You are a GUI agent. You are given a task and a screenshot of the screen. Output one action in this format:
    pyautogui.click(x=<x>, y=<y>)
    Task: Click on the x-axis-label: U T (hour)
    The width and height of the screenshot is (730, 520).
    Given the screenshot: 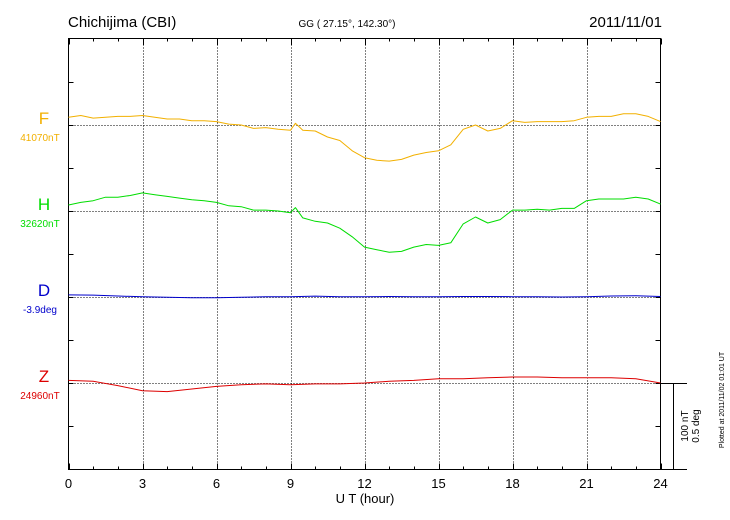 What is the action you would take?
    pyautogui.click(x=365, y=498)
    